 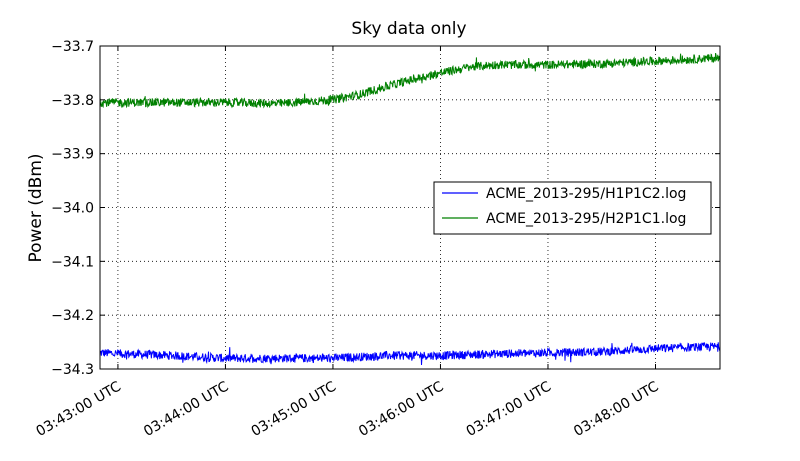 What do you see at coordinates (186, 410) in the screenshot?
I see `x-tick-label: 03:44:00 UTC` at bounding box center [186, 410].